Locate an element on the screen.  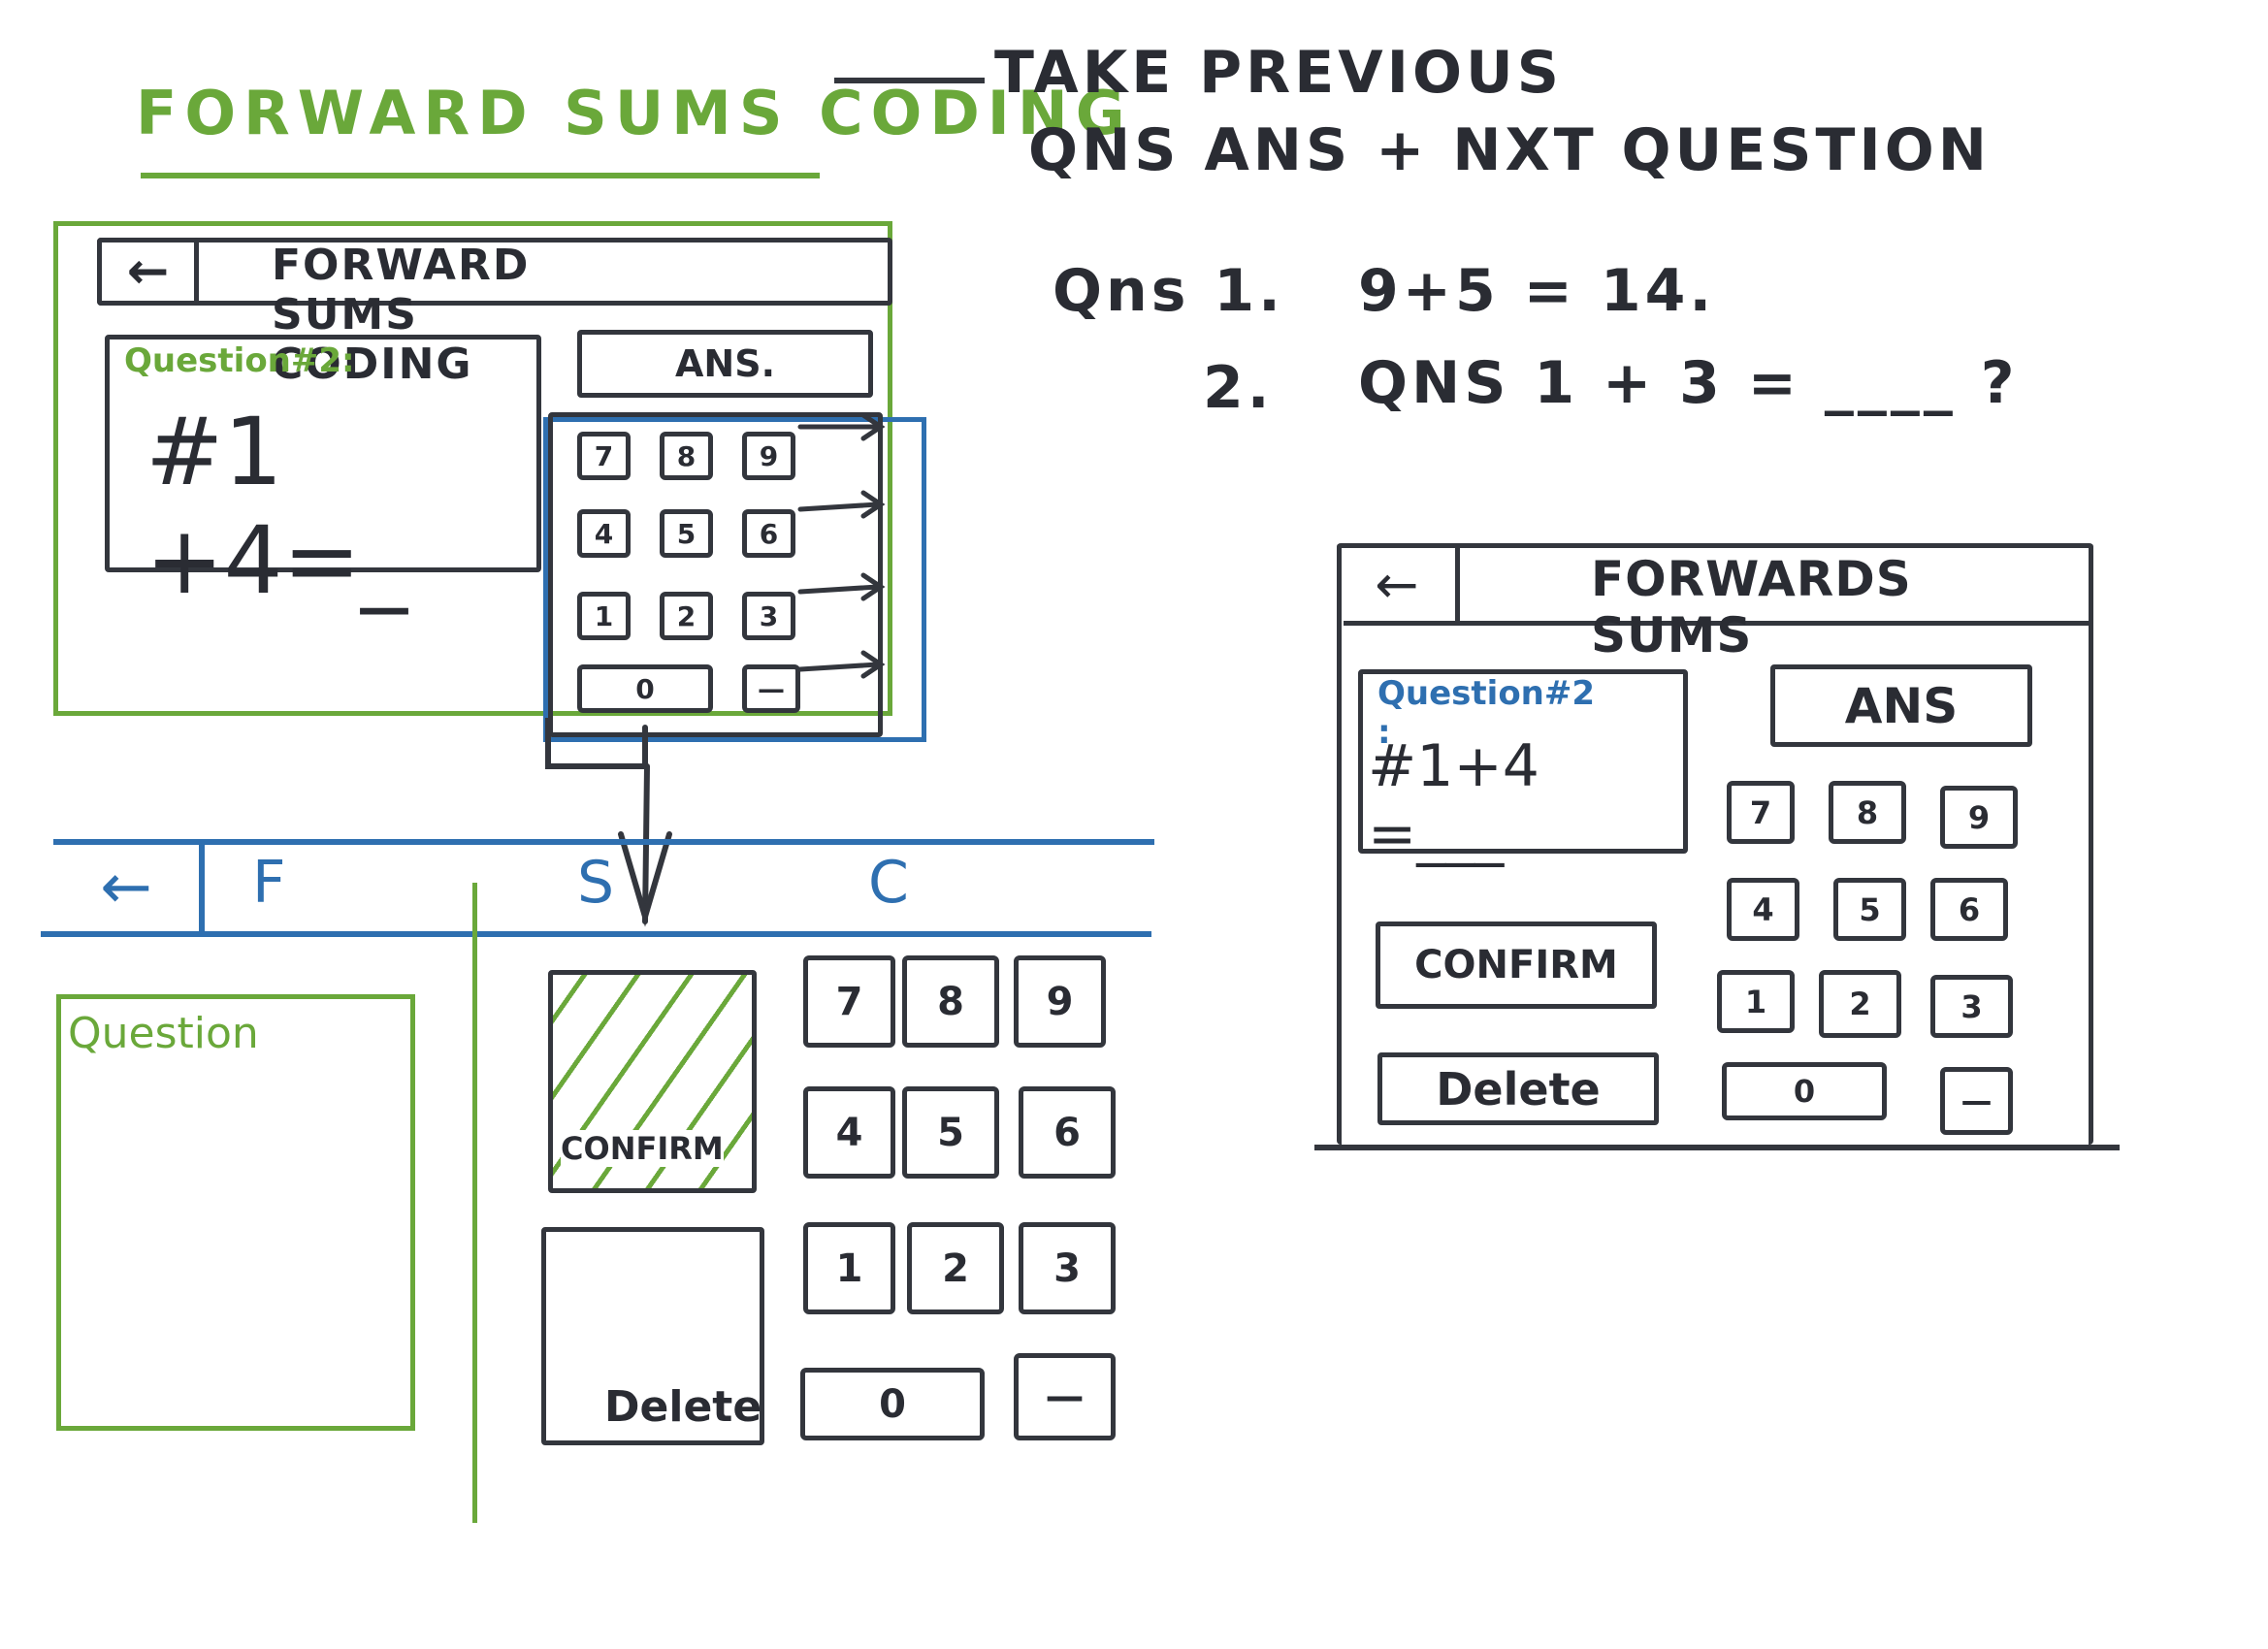
sketch2-question-panel is located at coordinates (235, 1212).